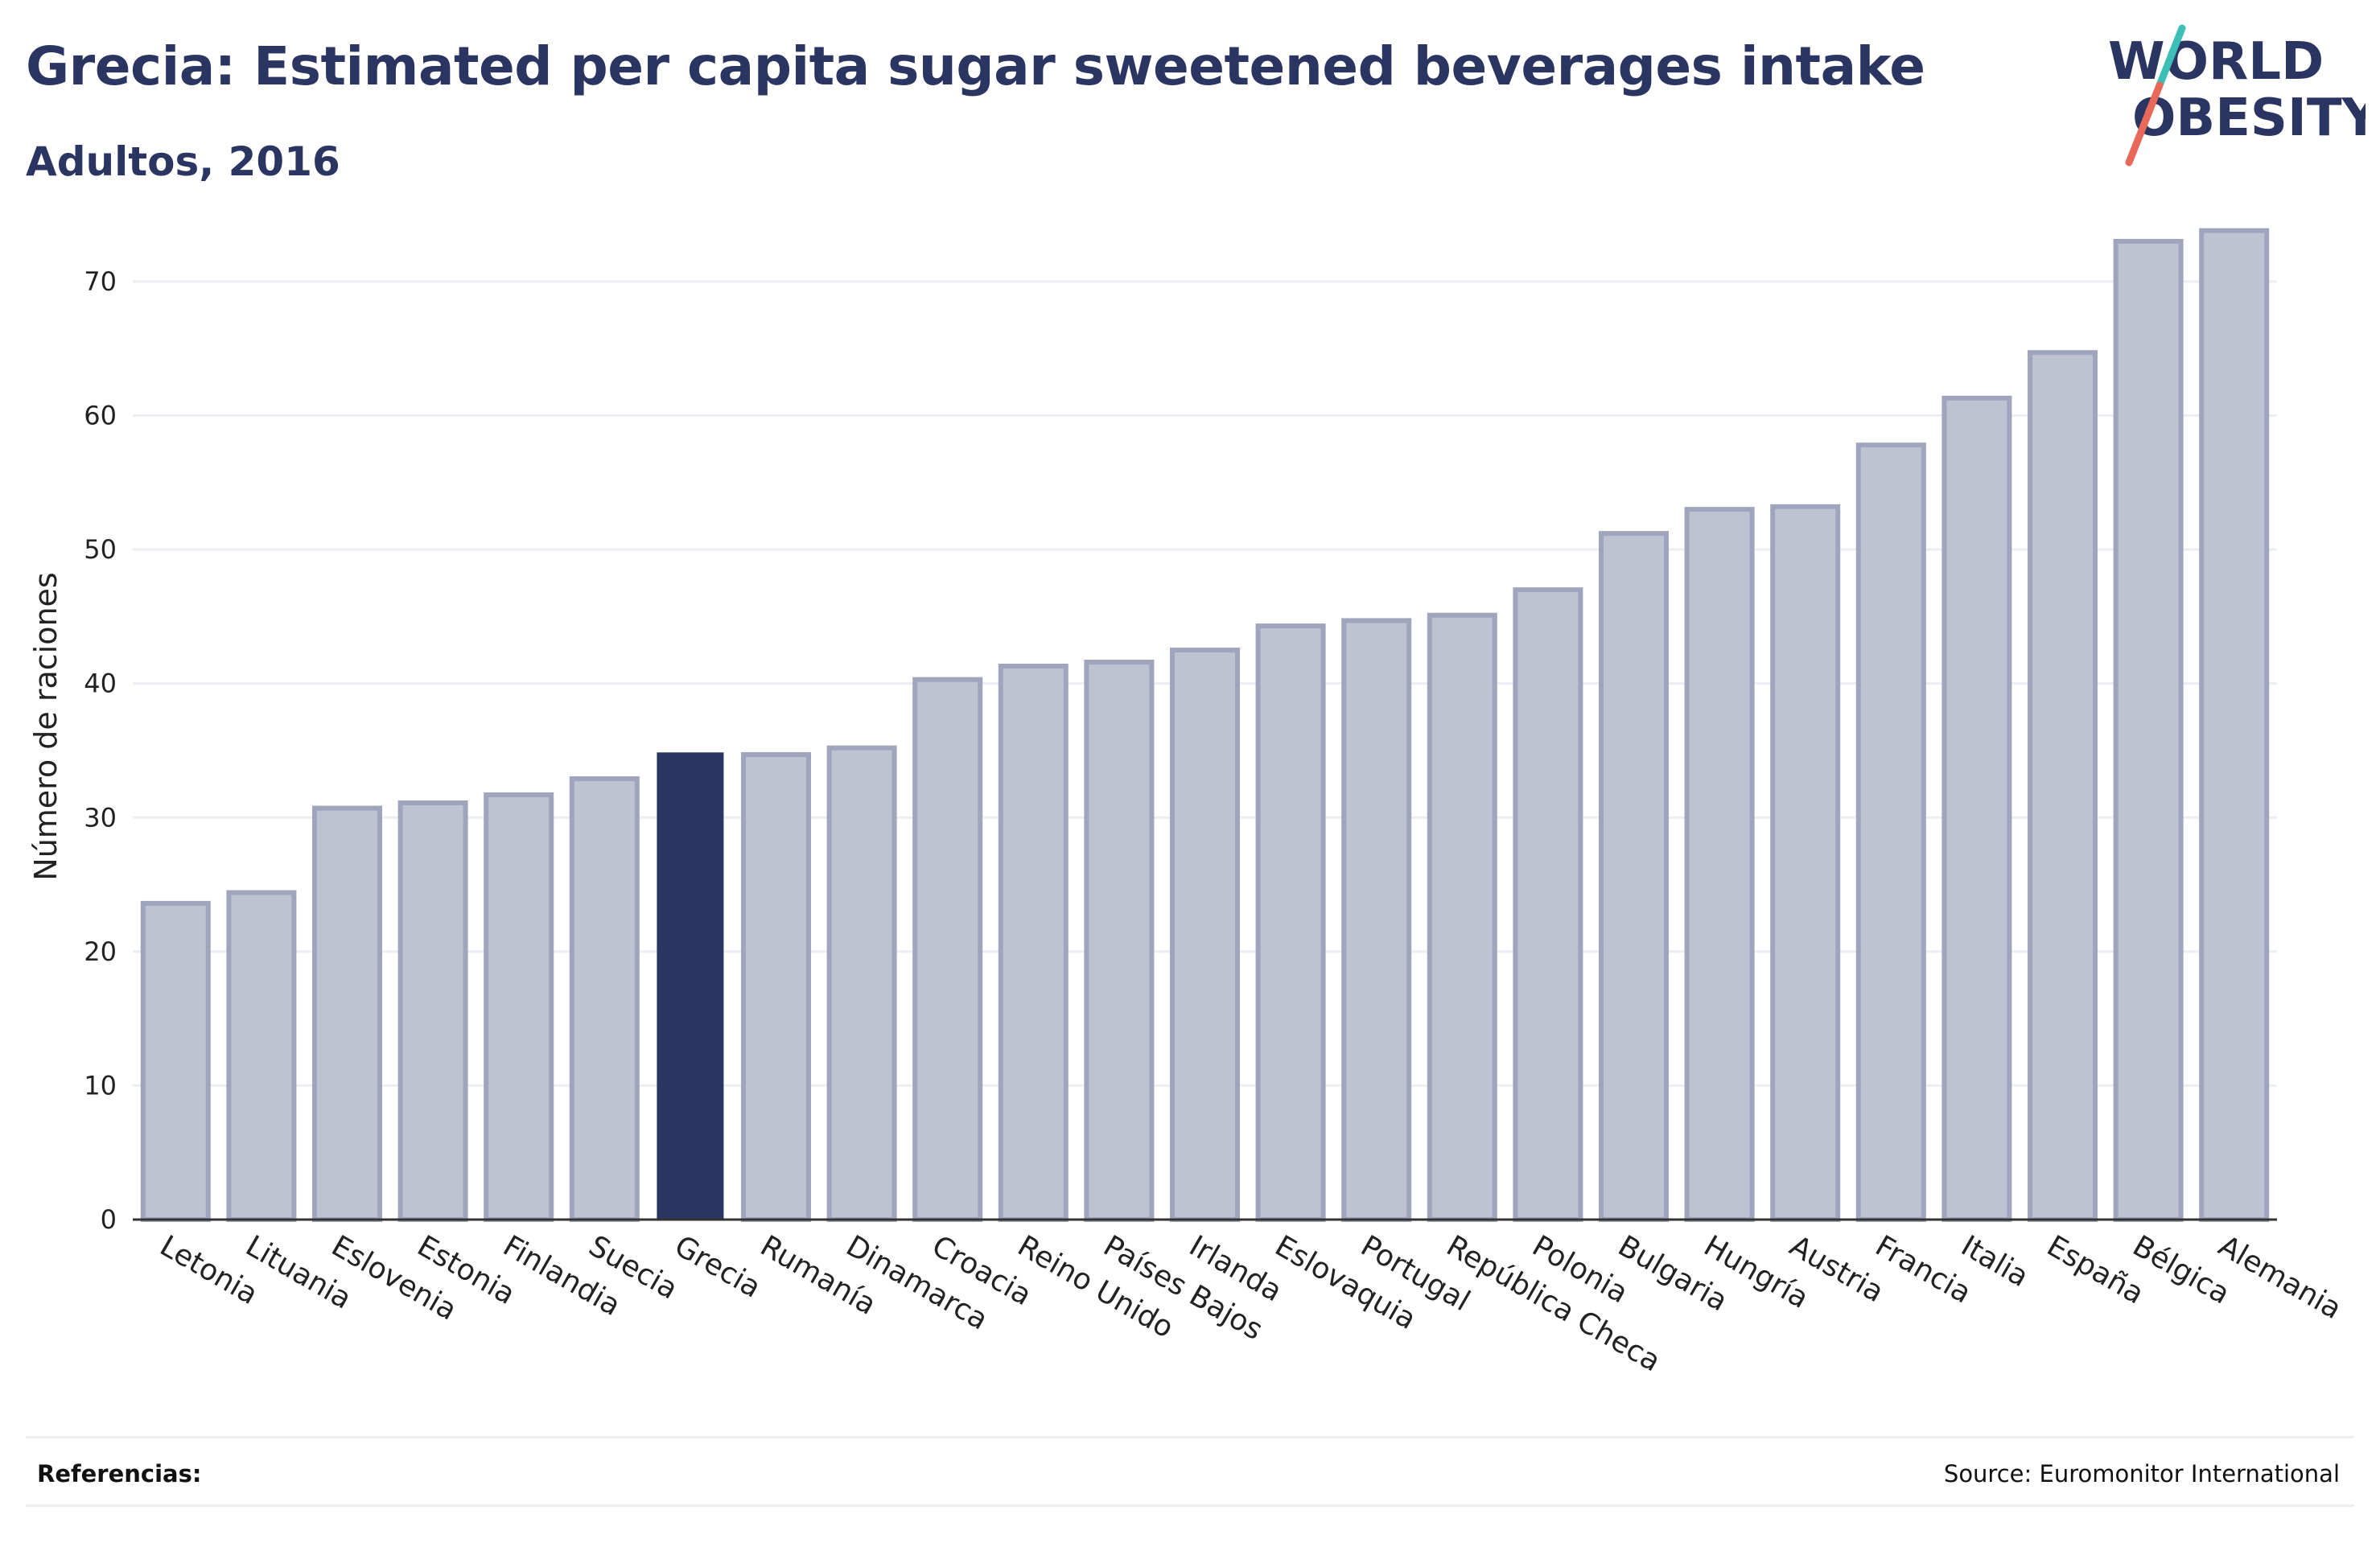  Describe the element at coordinates (2280, 1277) in the screenshot. I see `x-tick-label-alemania: Alemania` at that location.